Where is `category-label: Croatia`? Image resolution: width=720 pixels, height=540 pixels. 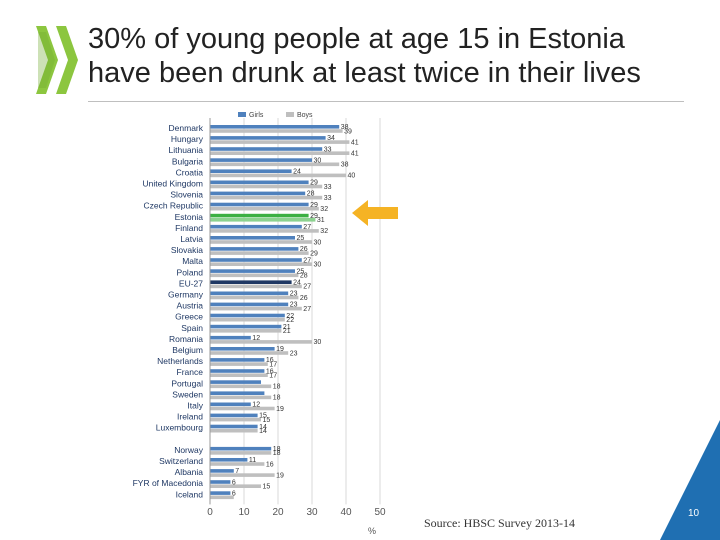 category-label: Croatia is located at coordinates (190, 172).